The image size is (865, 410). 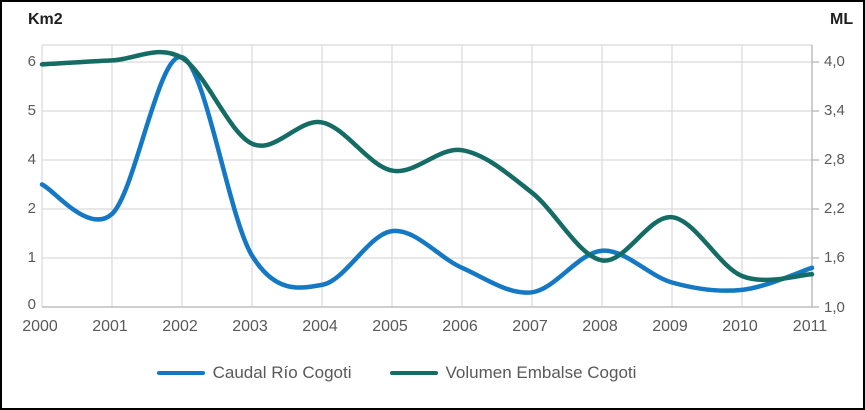 What do you see at coordinates (834, 159) in the screenshot?
I see `right-tick: 2,8` at bounding box center [834, 159].